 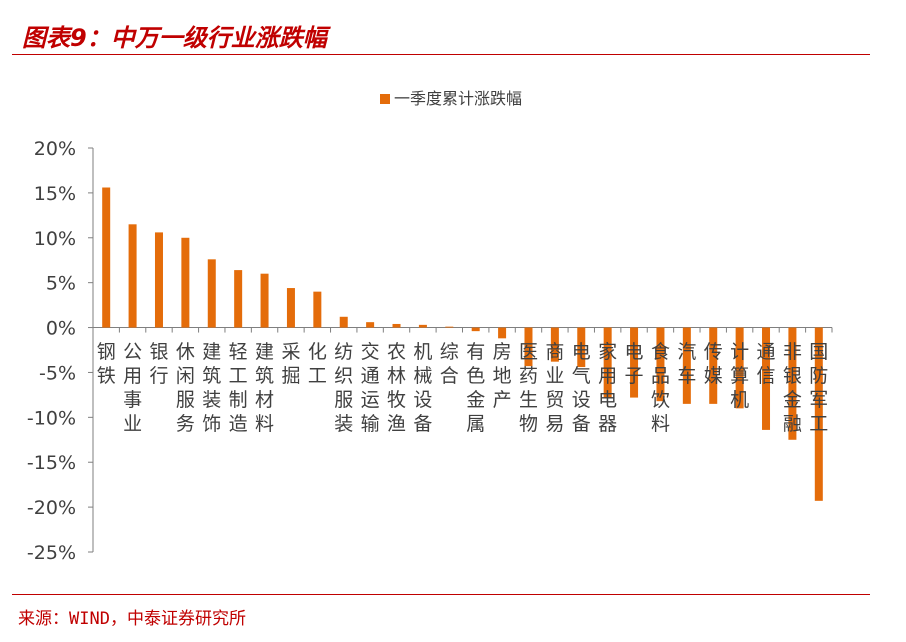 I want to click on x-tick-label: 医, so click(x=528, y=352).